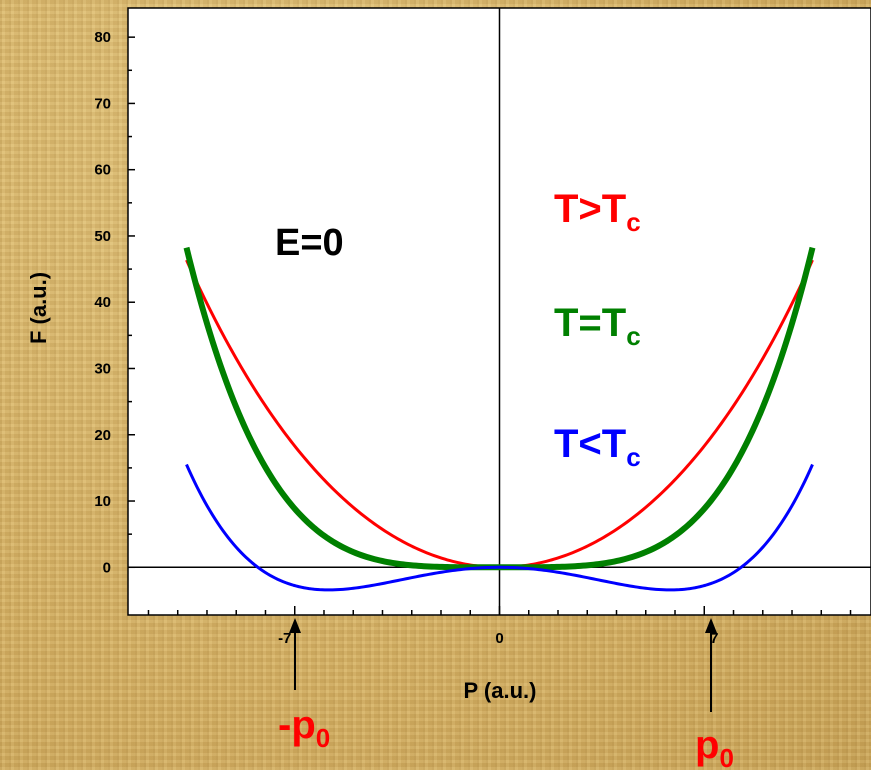 The image size is (871, 770). I want to click on label-pos-p0: p0, so click(714, 746).